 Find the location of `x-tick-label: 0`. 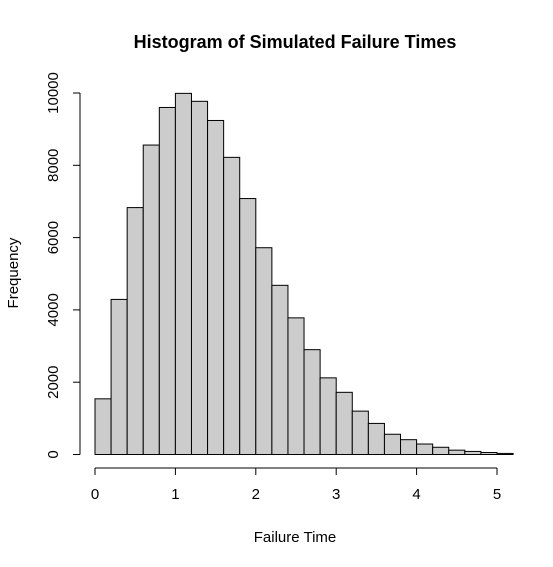

x-tick-label: 0 is located at coordinates (95, 494).